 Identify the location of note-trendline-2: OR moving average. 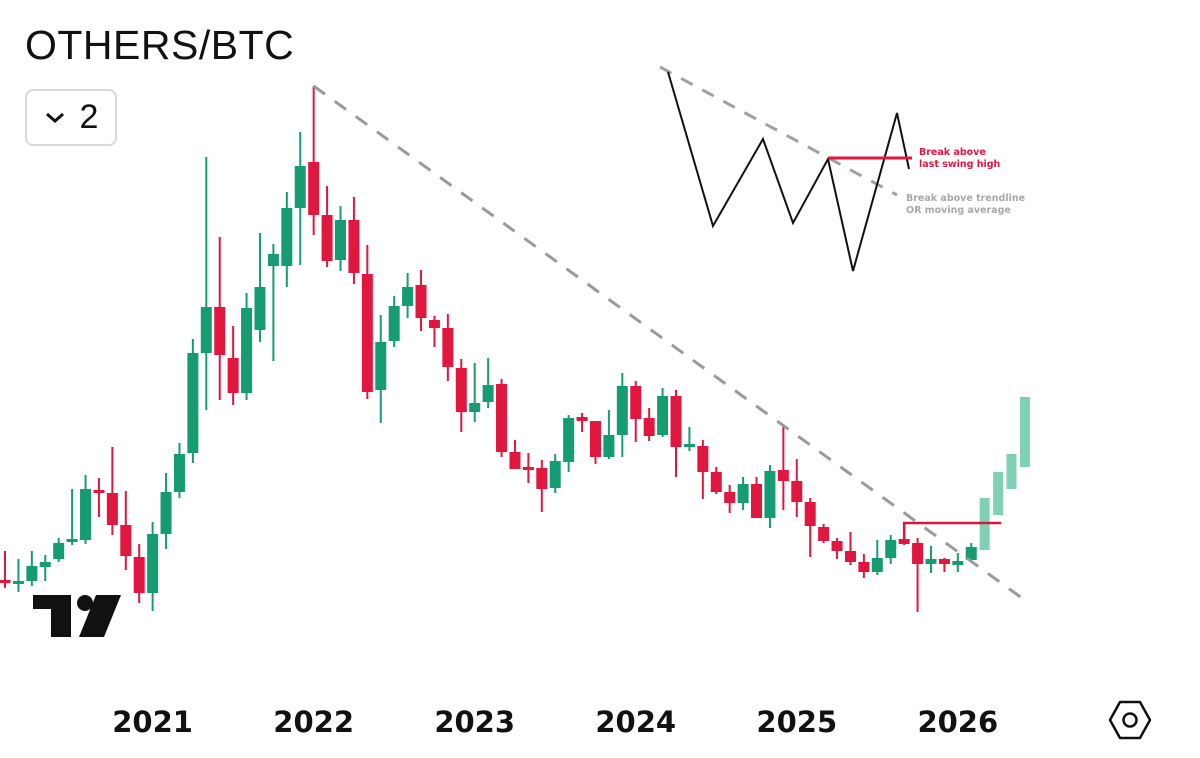
(958, 210).